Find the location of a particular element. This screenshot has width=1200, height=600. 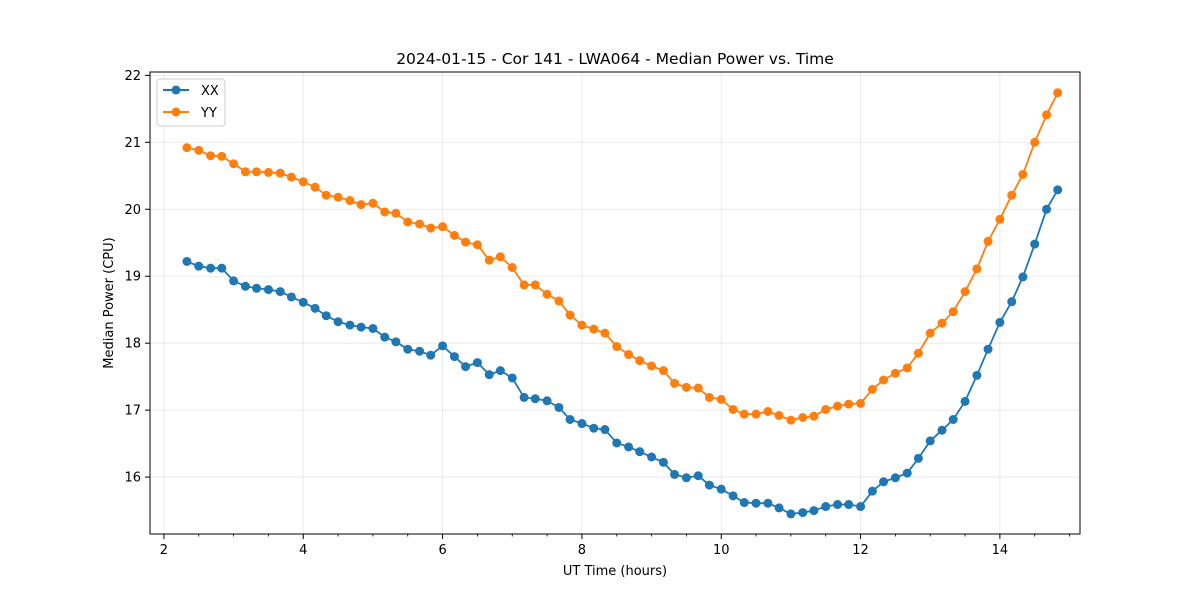

y-tick-label: 16 is located at coordinates (132, 478).